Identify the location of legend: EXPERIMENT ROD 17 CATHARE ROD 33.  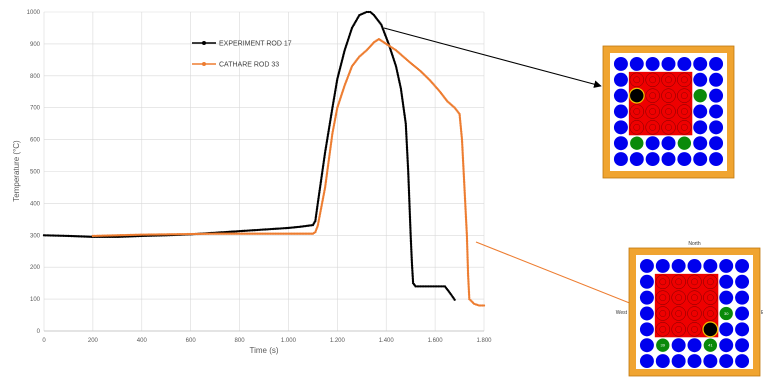
(242, 55).